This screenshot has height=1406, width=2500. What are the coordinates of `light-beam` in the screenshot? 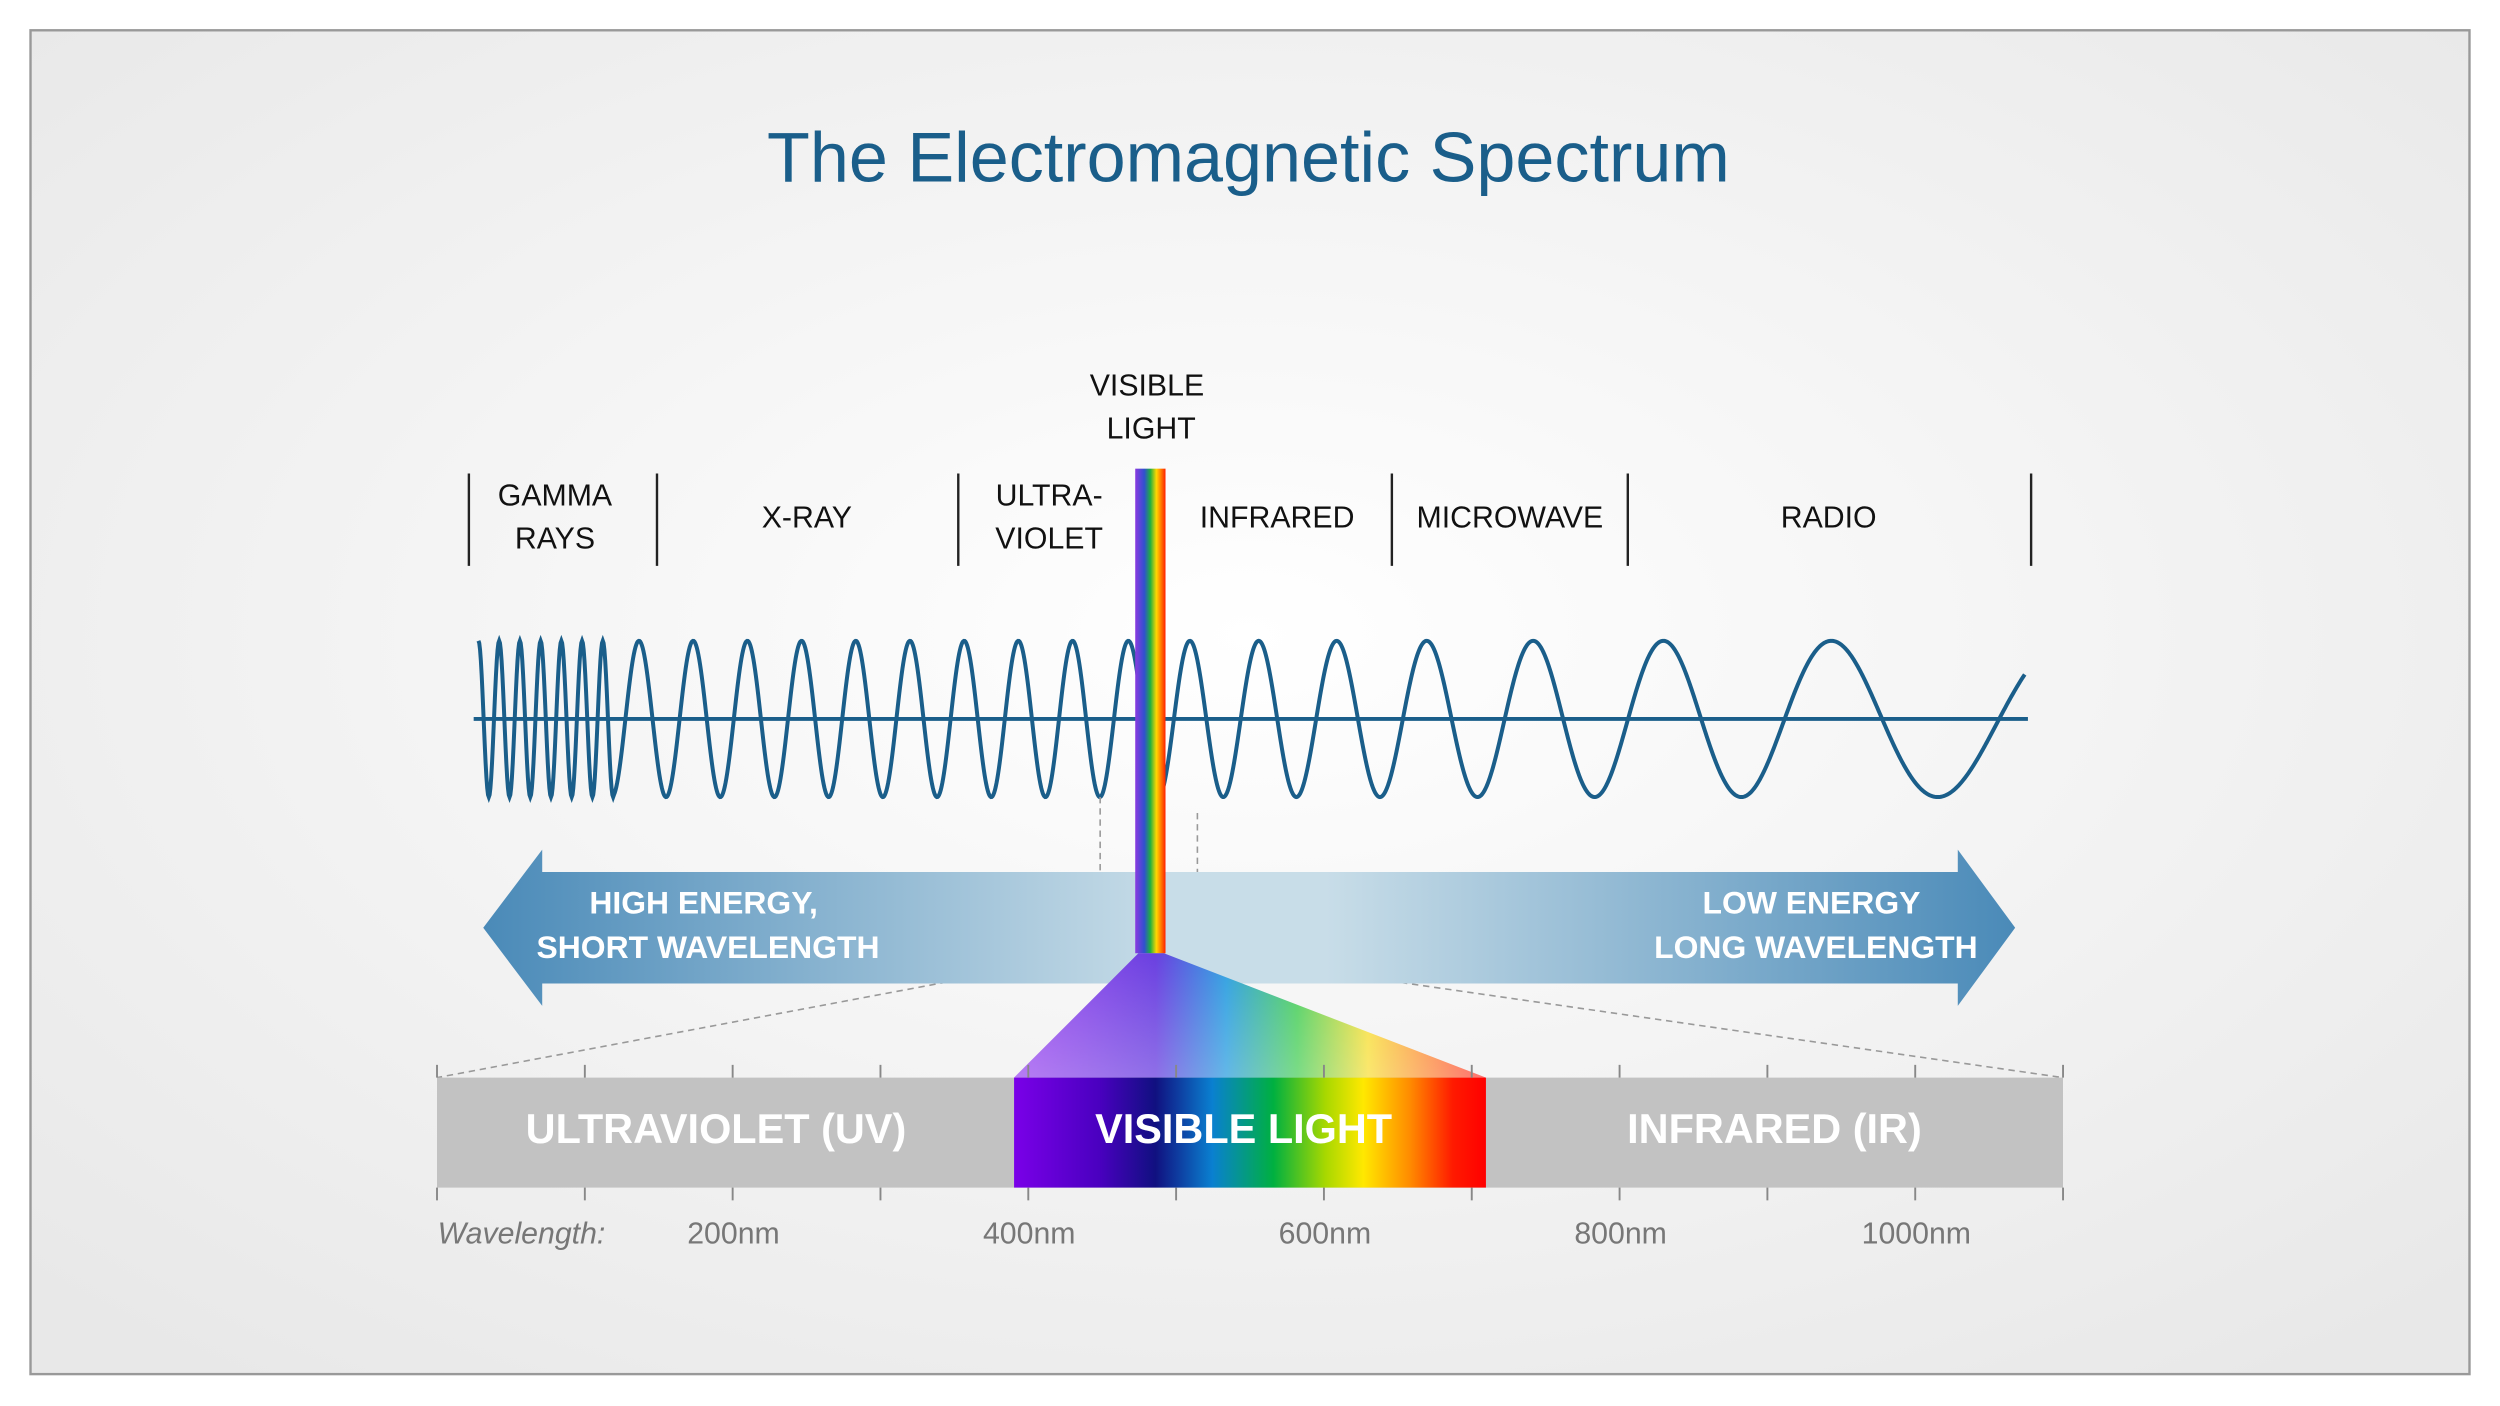 It's located at (1150, 711).